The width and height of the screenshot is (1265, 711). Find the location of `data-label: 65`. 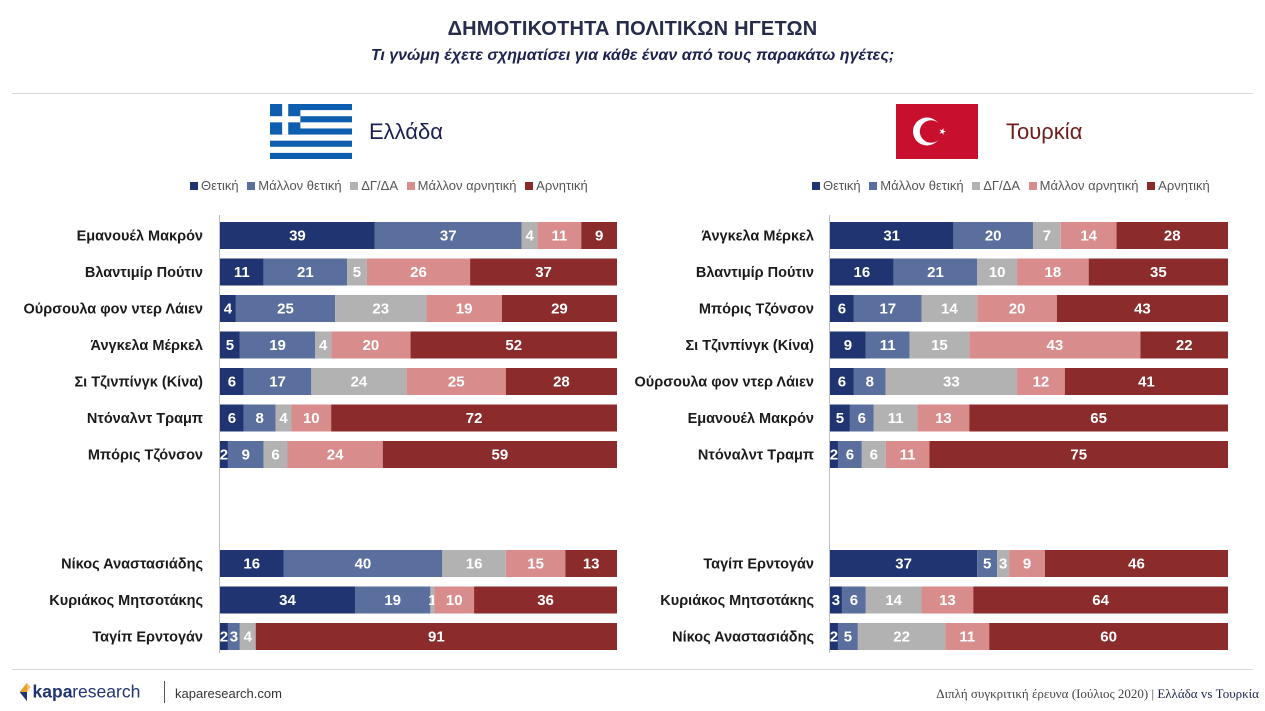

data-label: 65 is located at coordinates (1098, 418).